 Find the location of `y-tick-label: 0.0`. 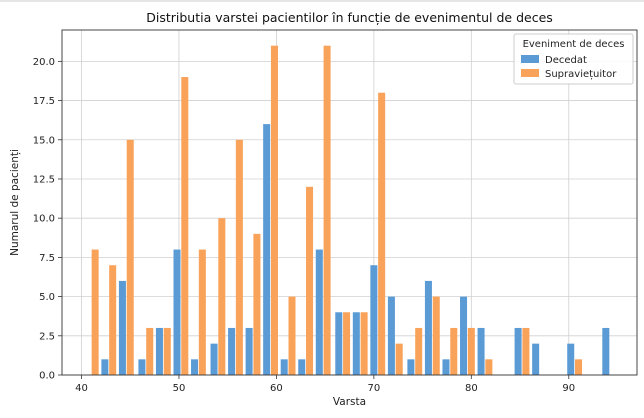

y-tick-label: 0.0 is located at coordinates (47, 376).